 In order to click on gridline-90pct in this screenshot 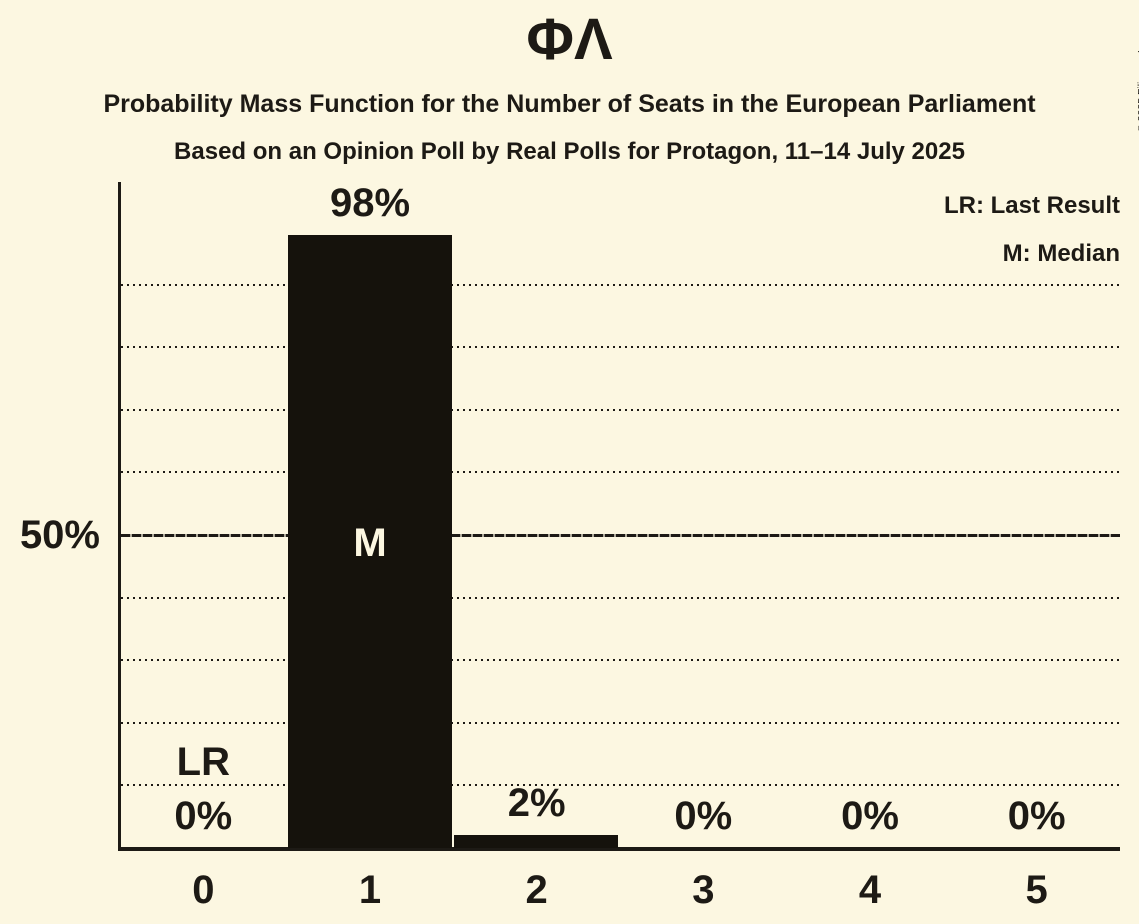, I will do `click(620, 284)`.